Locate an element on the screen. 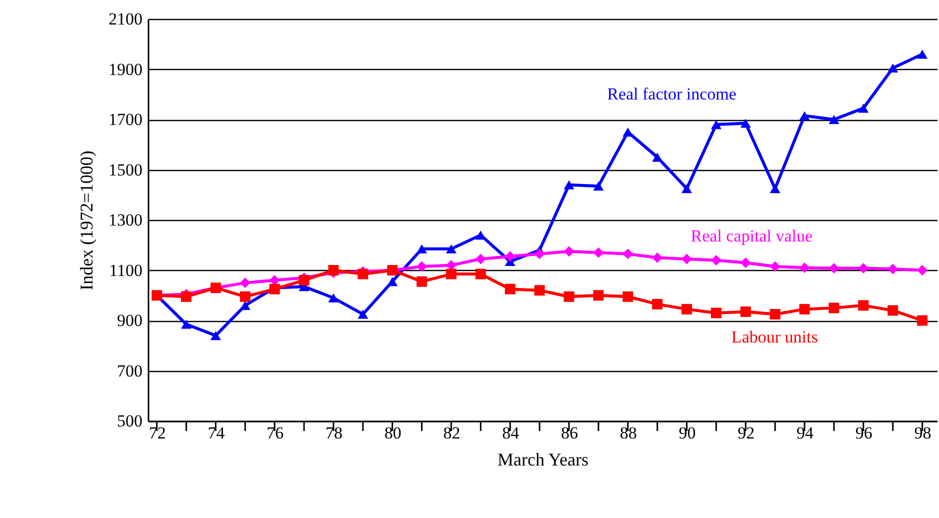 The width and height of the screenshot is (939, 518). x-tick-label: 82 is located at coordinates (451, 433).